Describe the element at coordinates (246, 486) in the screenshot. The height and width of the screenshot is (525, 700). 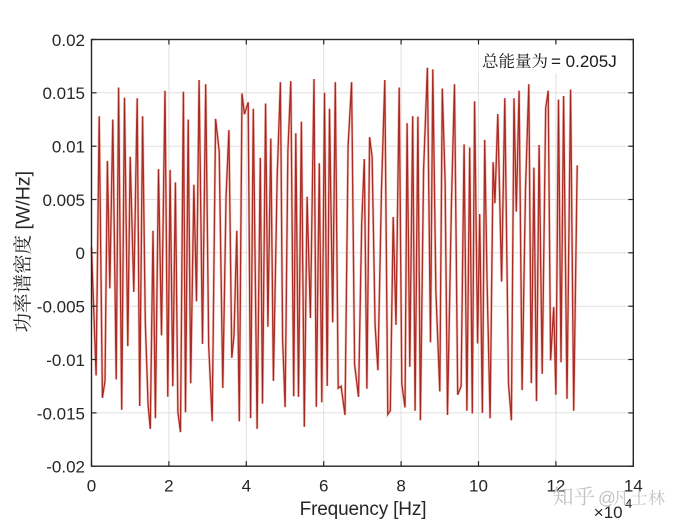
I see `svg-text: 4` at that location.